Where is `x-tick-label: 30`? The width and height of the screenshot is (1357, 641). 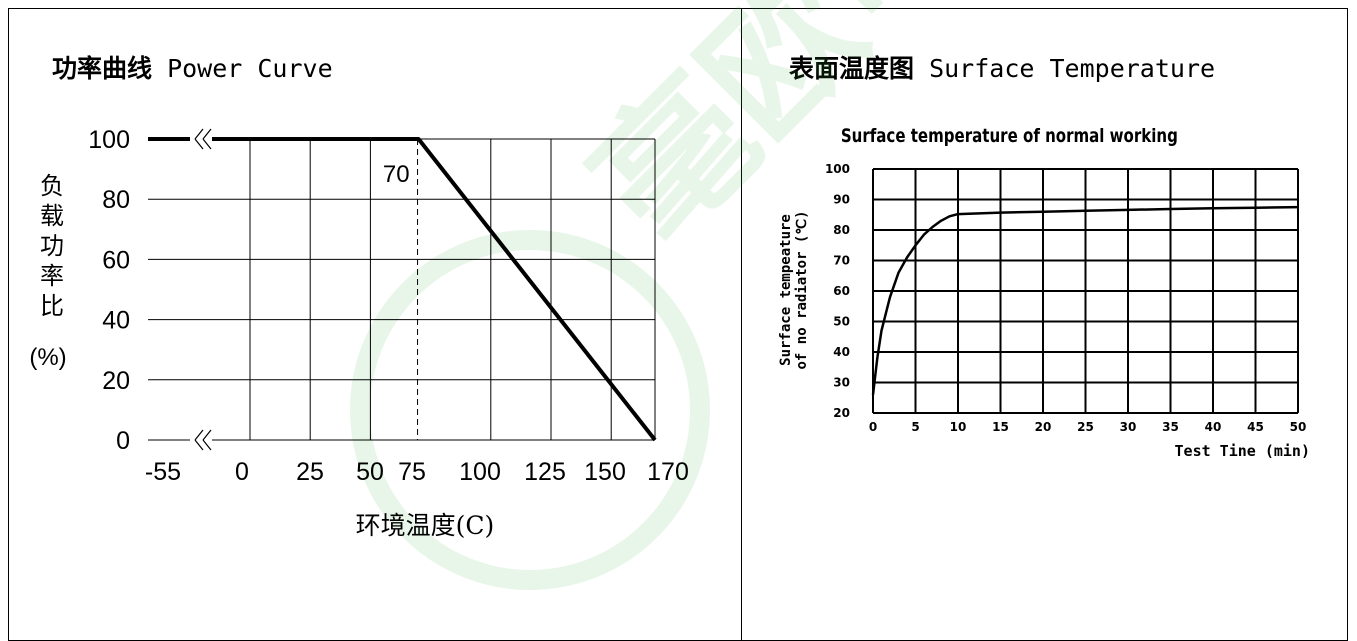
x-tick-label: 30 is located at coordinates (1128, 427).